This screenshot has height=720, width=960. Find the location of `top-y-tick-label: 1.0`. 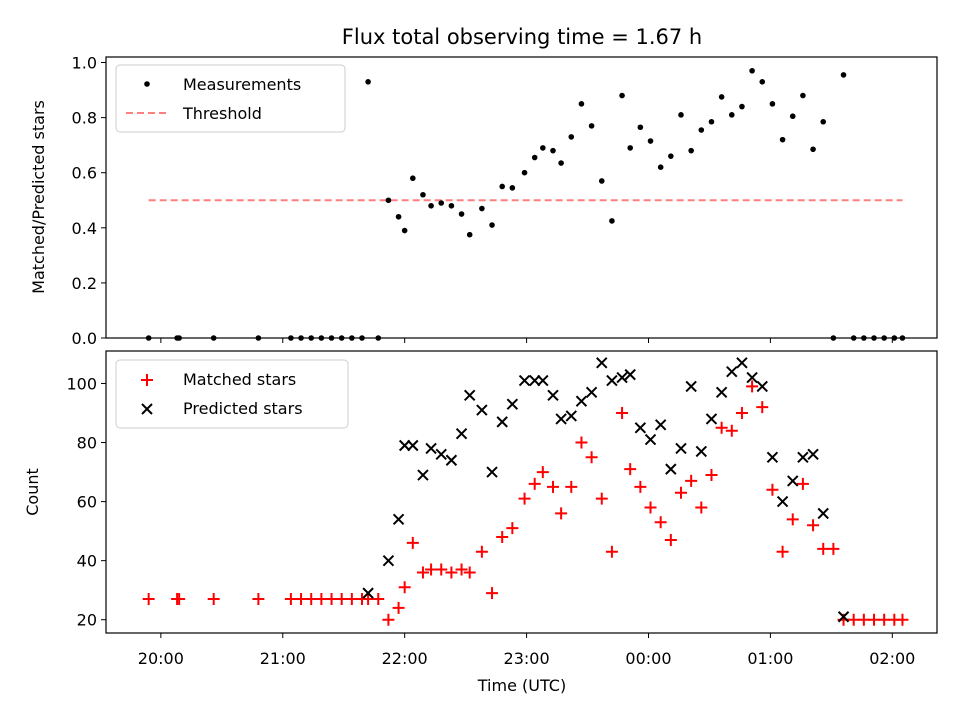

top-y-tick-label: 1.0 is located at coordinates (84, 63).